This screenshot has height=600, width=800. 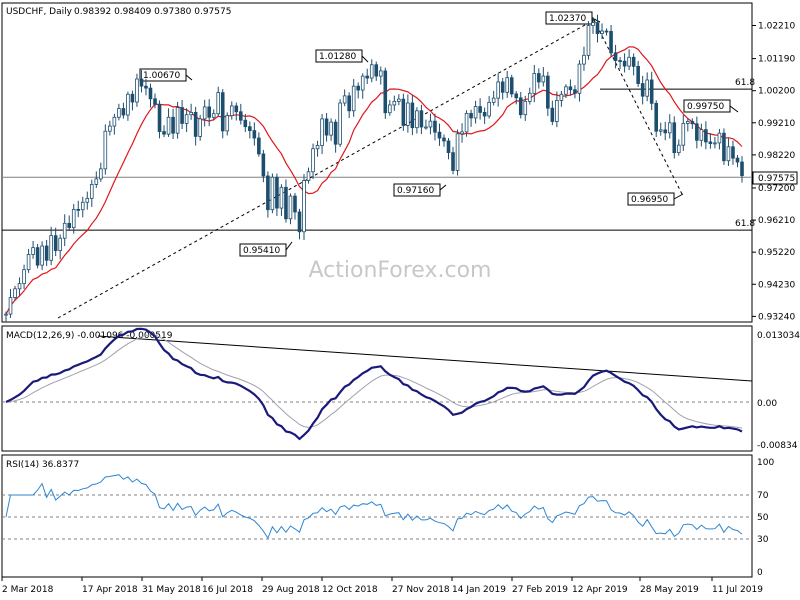 What do you see at coordinates (425, 358) in the screenshot?
I see `macd-trendline` at bounding box center [425, 358].